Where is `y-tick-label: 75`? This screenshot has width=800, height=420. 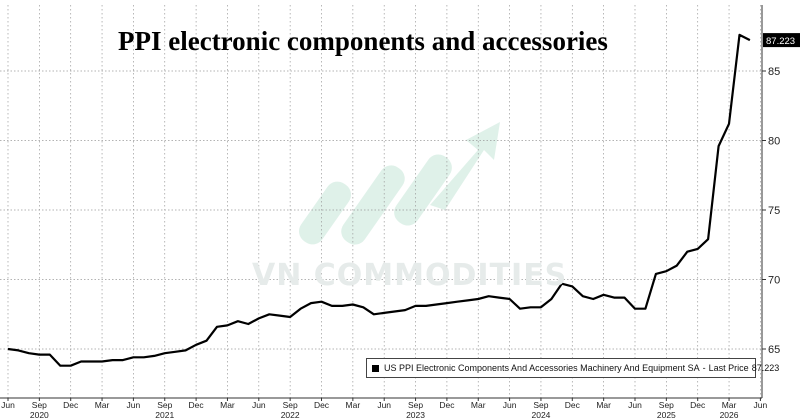 y-tick-label: 75 is located at coordinates (774, 211).